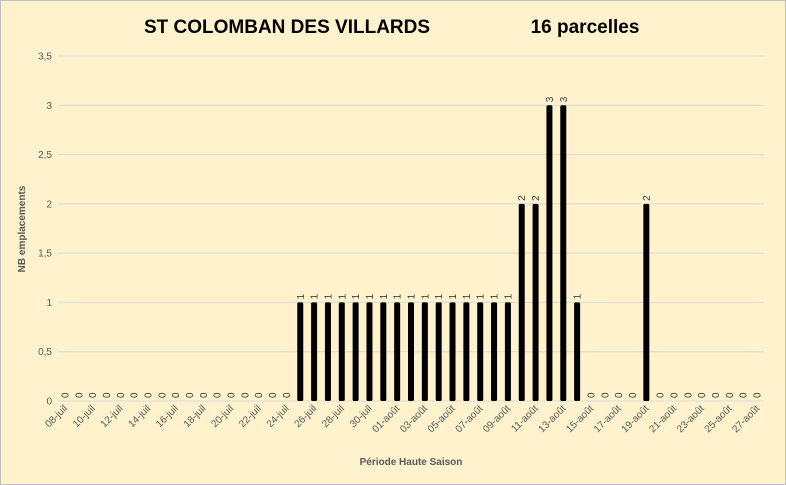 The height and width of the screenshot is (485, 786). What do you see at coordinates (45, 254) in the screenshot?
I see `y-tick-label: 1,5` at bounding box center [45, 254].